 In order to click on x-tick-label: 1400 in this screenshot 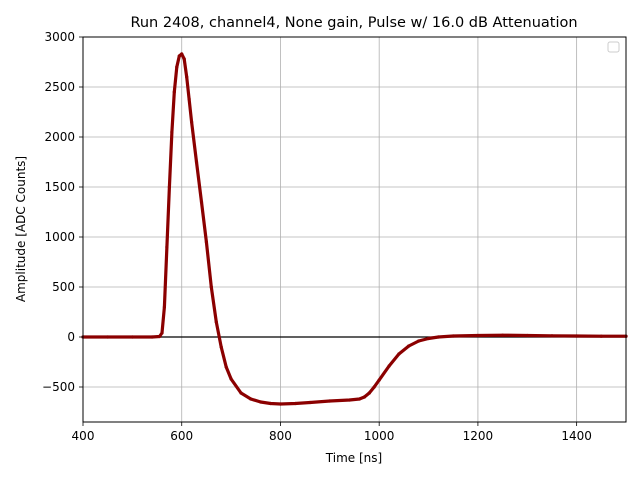, I will do `click(576, 436)`.